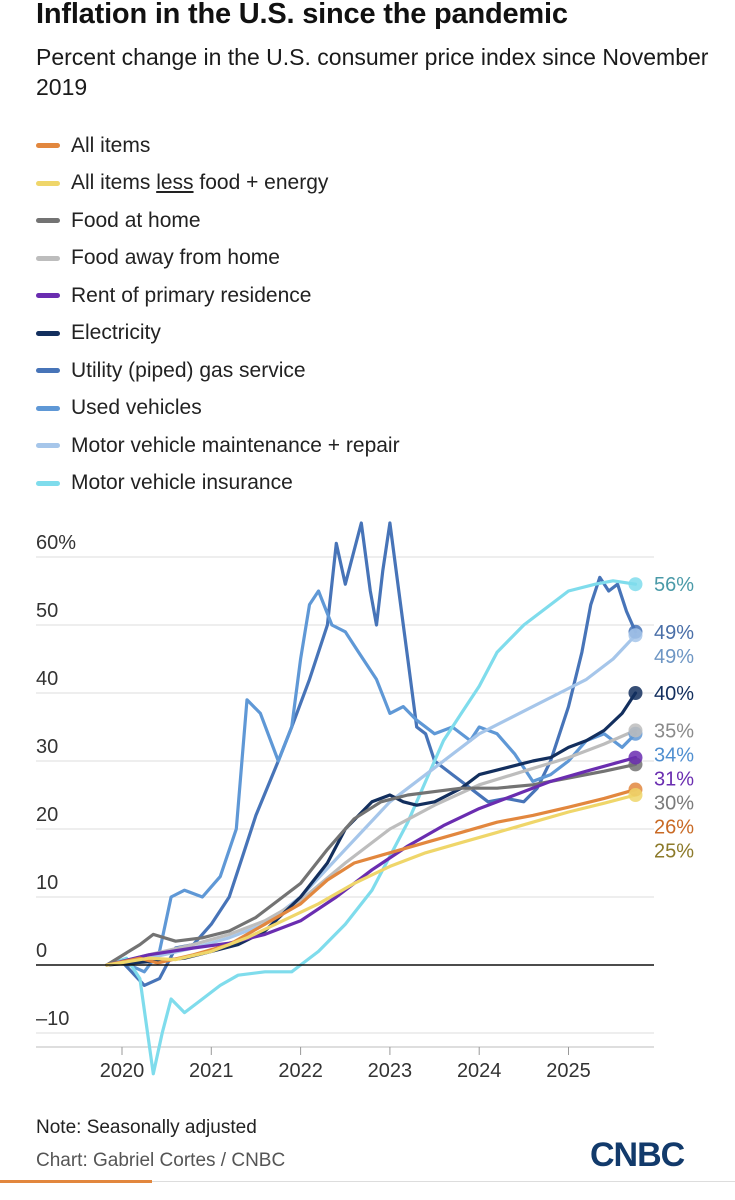 This screenshot has width=735, height=1200. Describe the element at coordinates (218, 221) in the screenshot. I see `legend-item-food-at-home: Food at home` at that location.